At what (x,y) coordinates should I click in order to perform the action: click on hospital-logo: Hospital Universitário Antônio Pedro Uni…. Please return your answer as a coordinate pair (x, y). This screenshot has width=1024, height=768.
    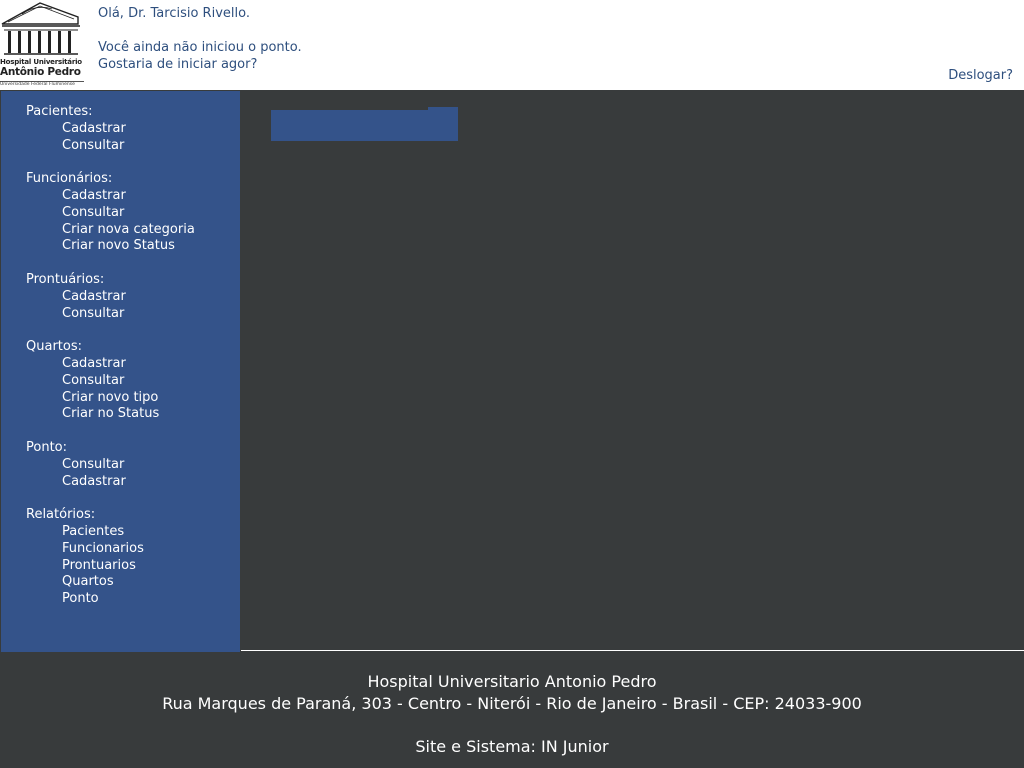
    Looking at the image, I should click on (42, 45).